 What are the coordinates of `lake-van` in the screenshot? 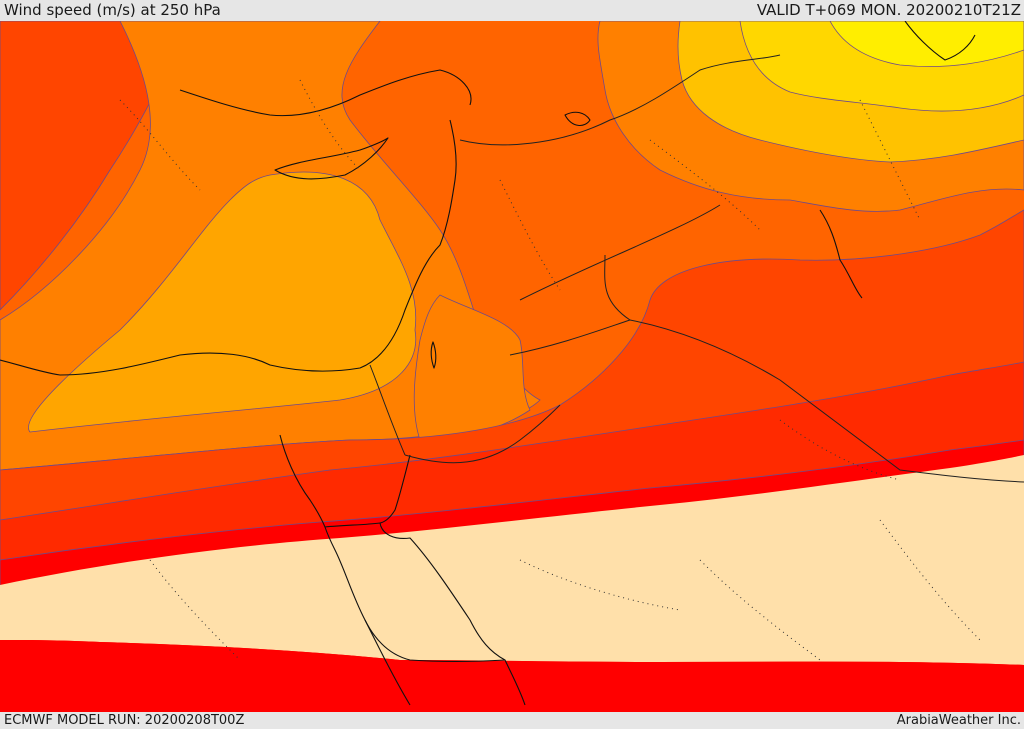 It's located at (577, 118).